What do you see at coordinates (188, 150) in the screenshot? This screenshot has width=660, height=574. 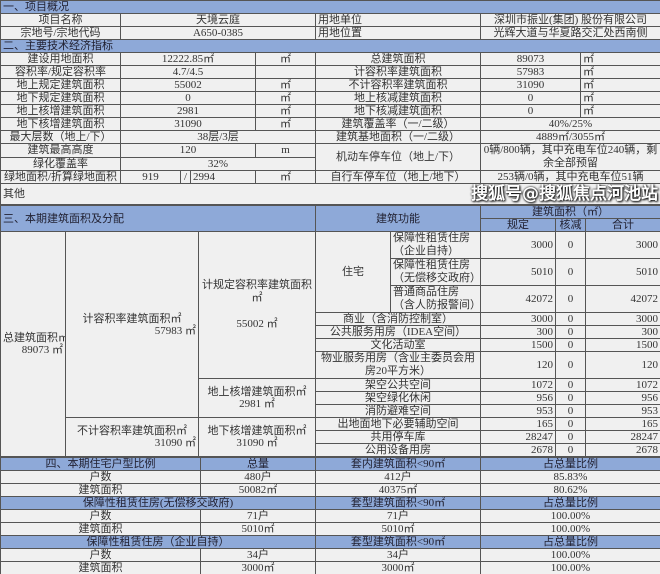 I see `value: 120` at bounding box center [188, 150].